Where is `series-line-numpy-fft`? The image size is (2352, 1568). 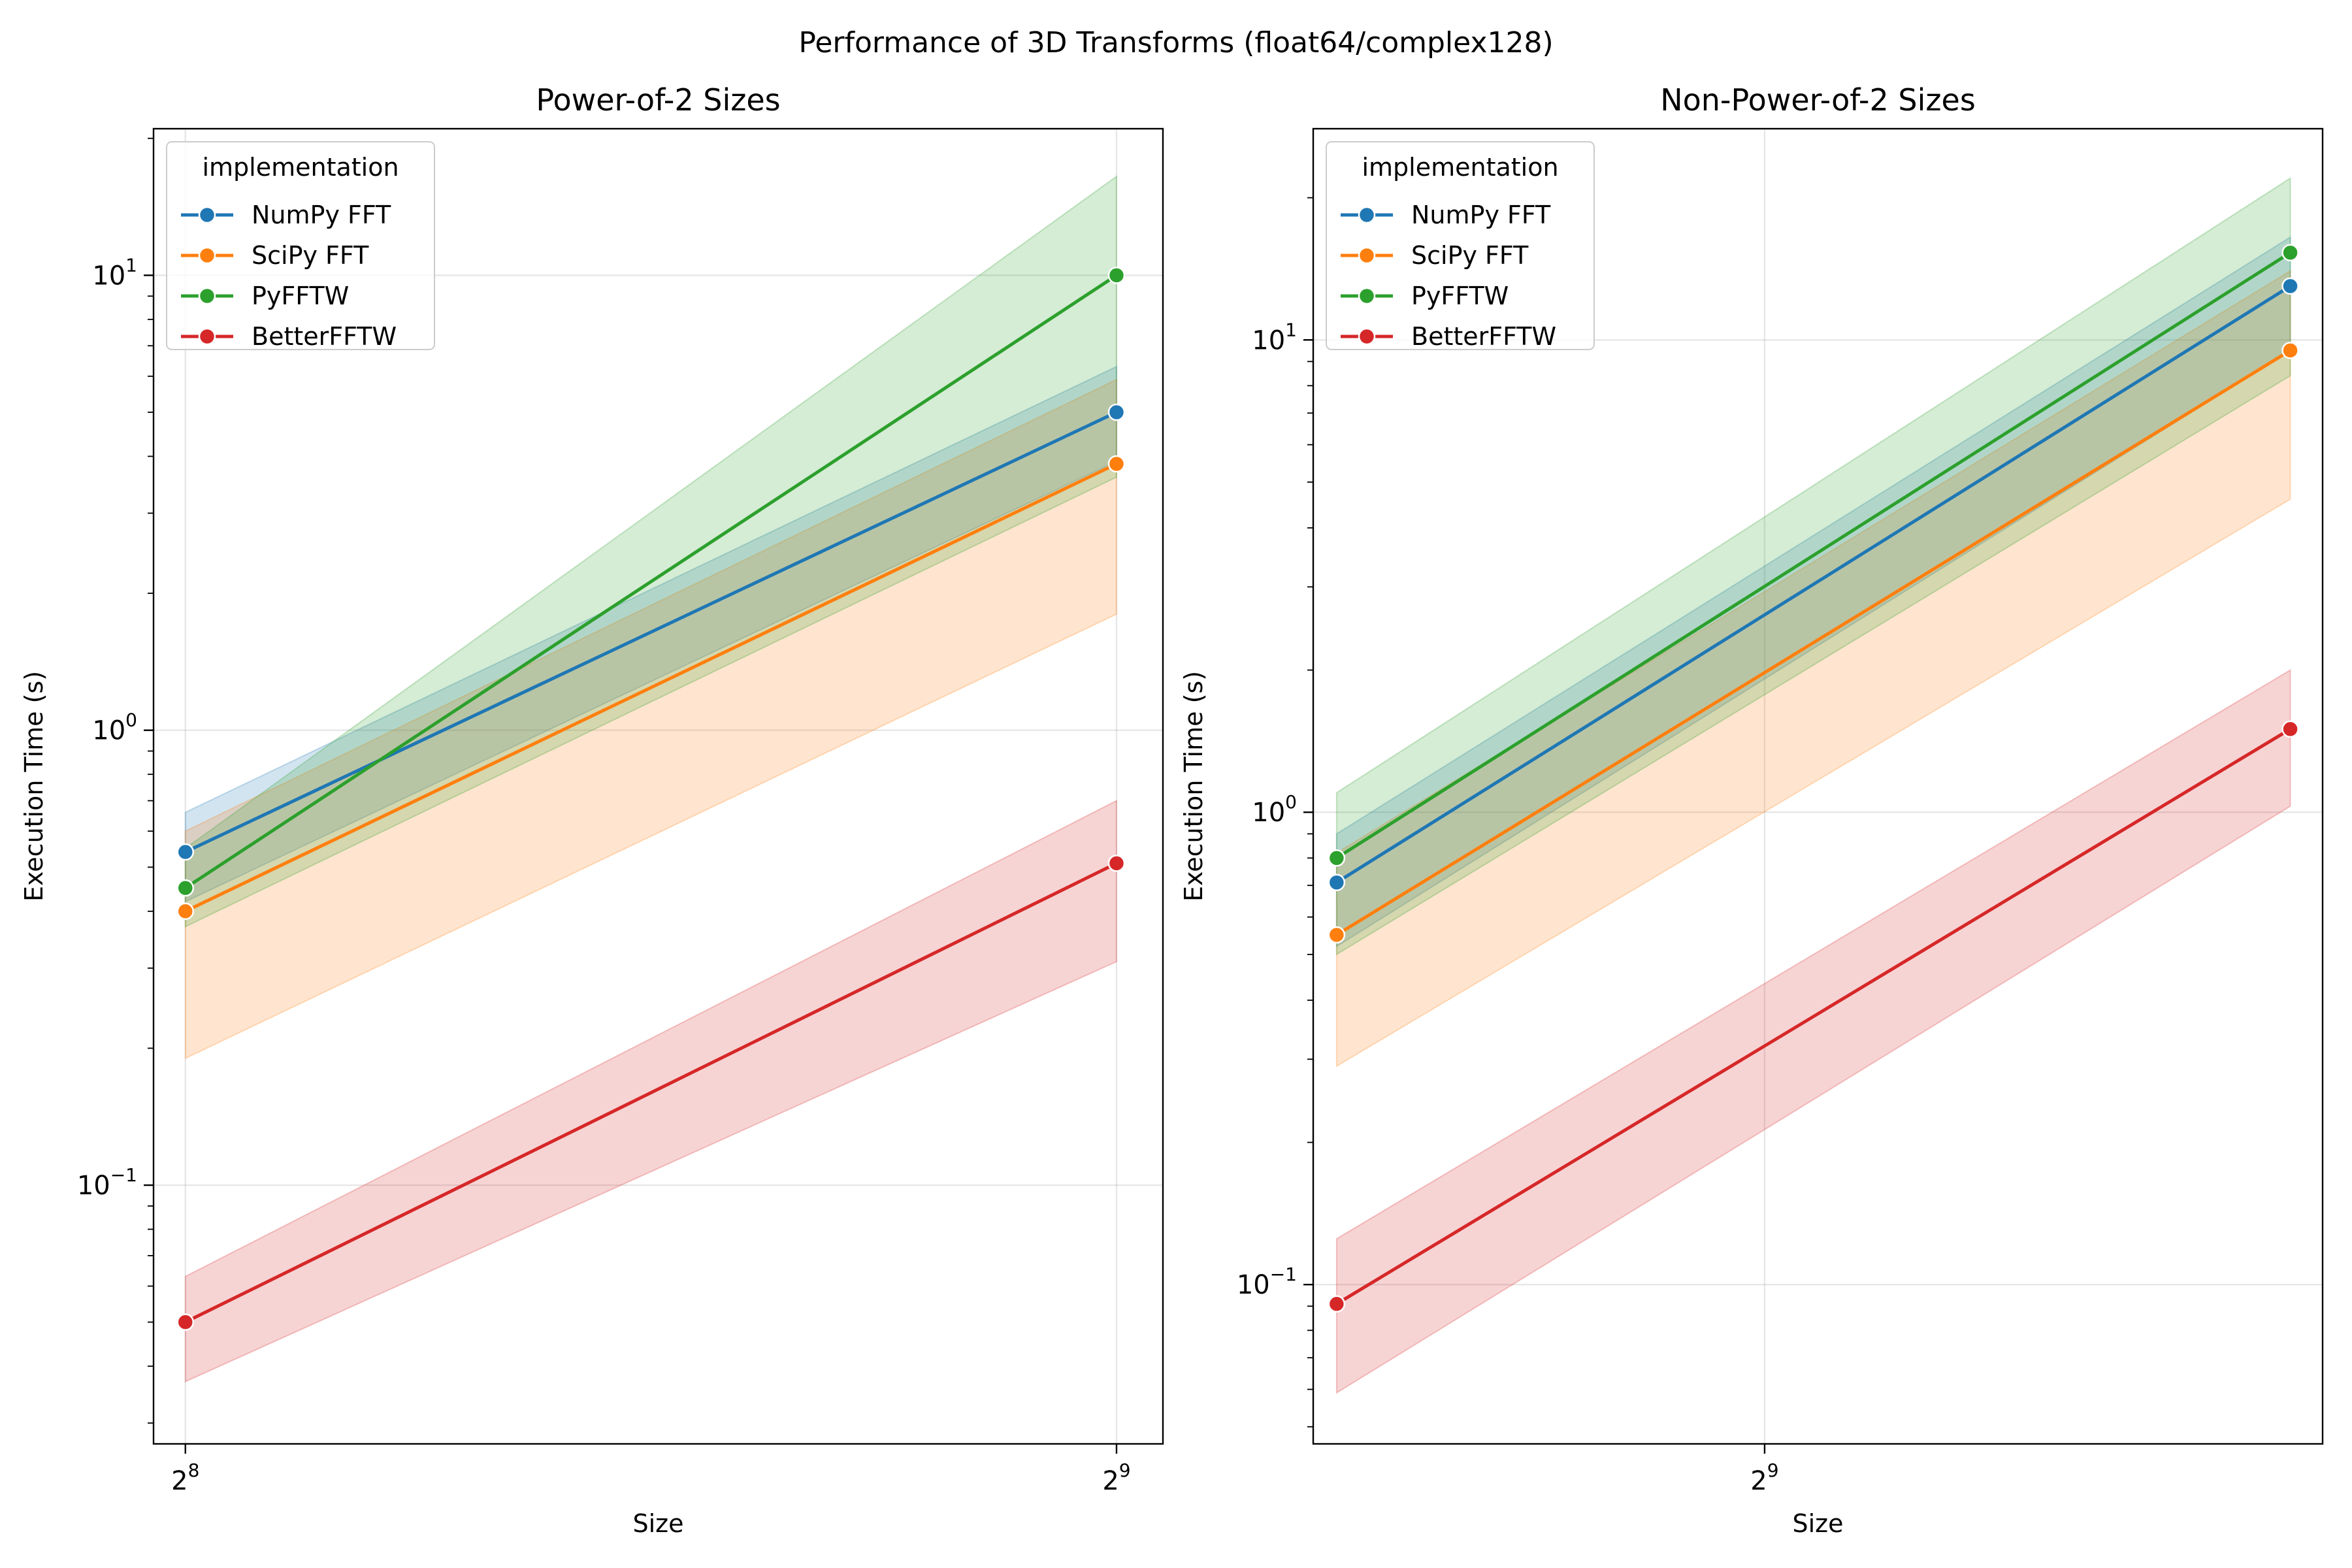
series-line-numpy-fft is located at coordinates (651, 632).